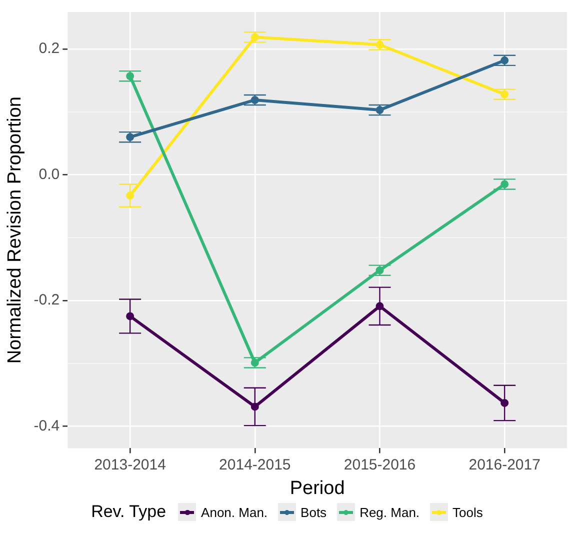  I want to click on x-tick-label: 2016-2017, so click(504, 465).